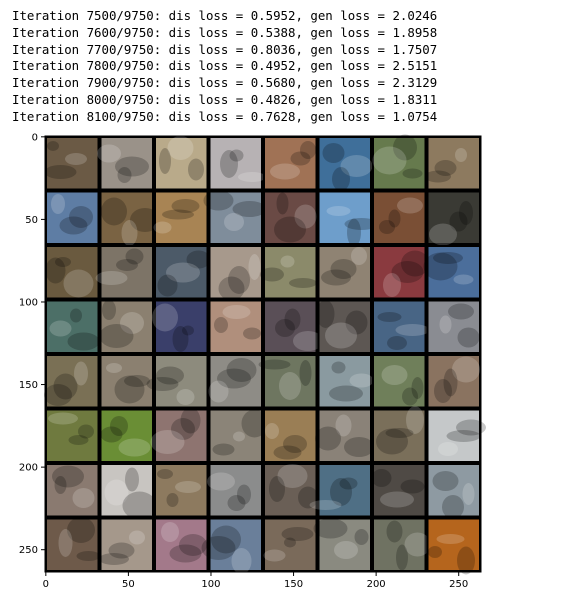  What do you see at coordinates (458, 584) in the screenshot?
I see `x-tick-label: 250` at bounding box center [458, 584].